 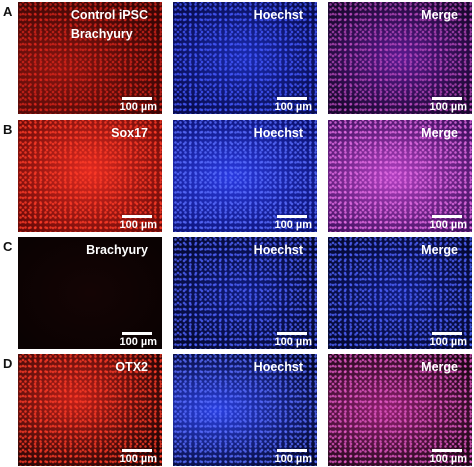 I want to click on stain-label: OTX2, so click(x=131, y=367).